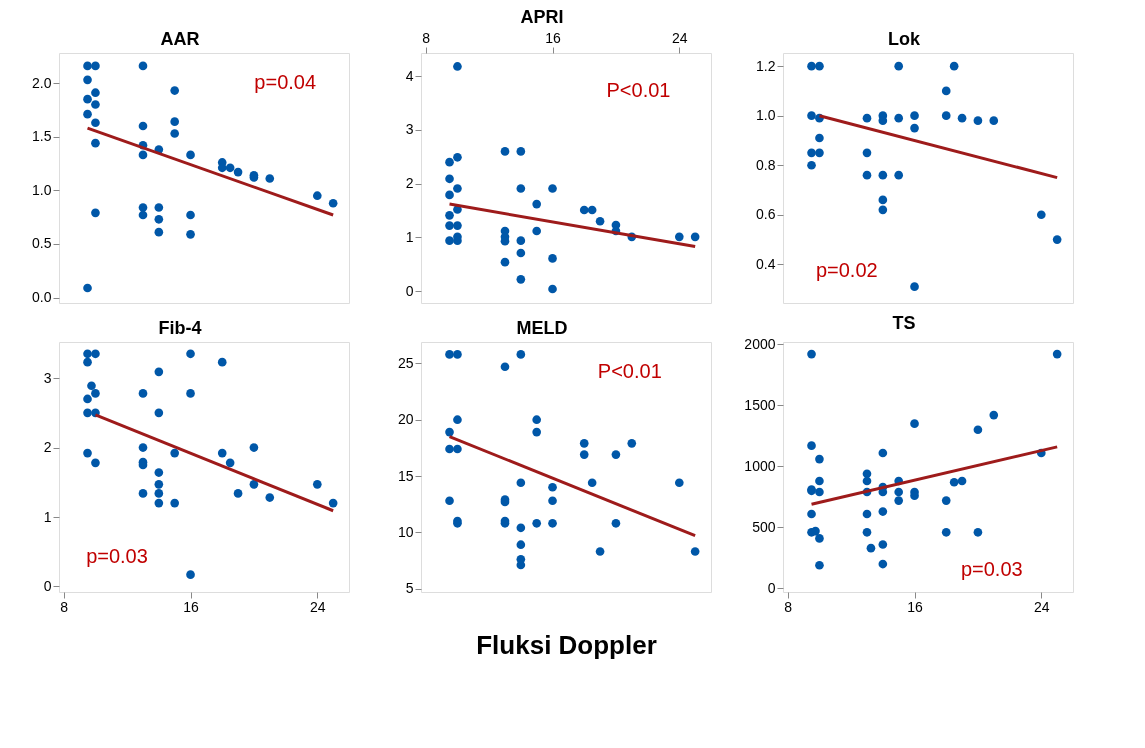 This screenshot has height=748, width=1145. Describe the element at coordinates (405, 475) in the screenshot. I see `y-tick-label: 15` at that location.